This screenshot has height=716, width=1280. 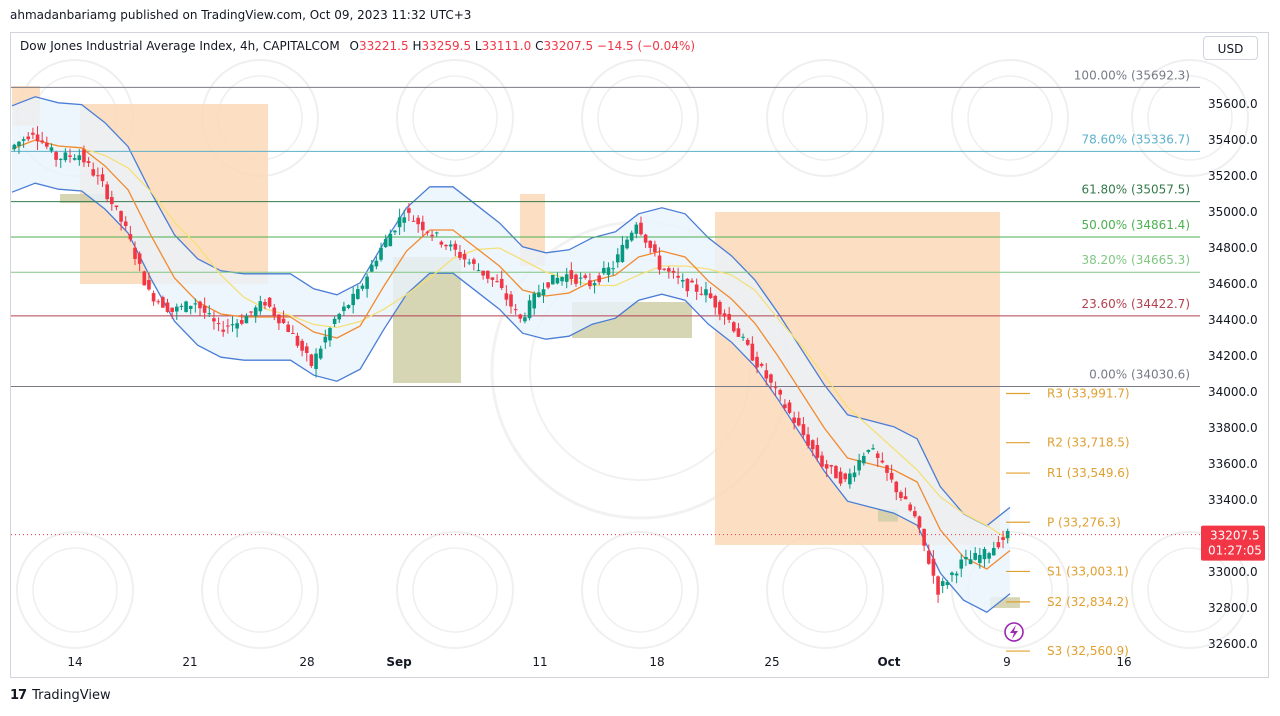 What do you see at coordinates (383, 46) in the screenshot?
I see `open-value: 33221.5` at bounding box center [383, 46].